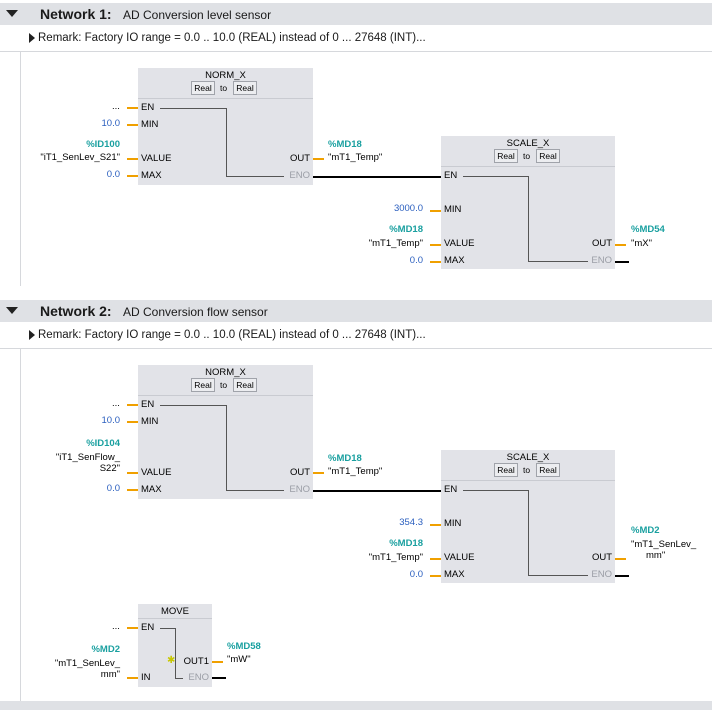 The image size is (712, 710). What do you see at coordinates (87, 663) in the screenshot?
I see `in-symbol: "mT1_SenLev_` at bounding box center [87, 663].